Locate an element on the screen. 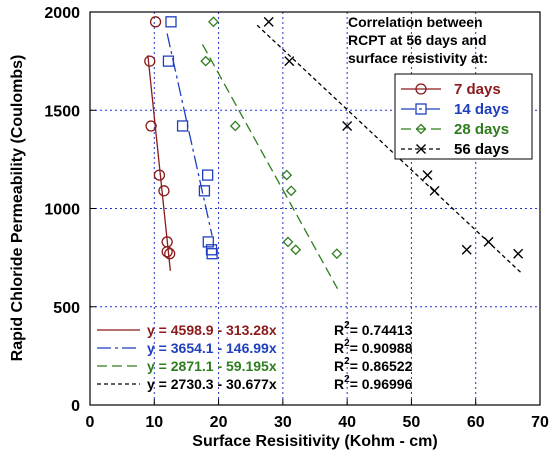 This screenshot has width=550, height=457. equation-text: y = 4598.9 - 313.28x is located at coordinates (212, 330).